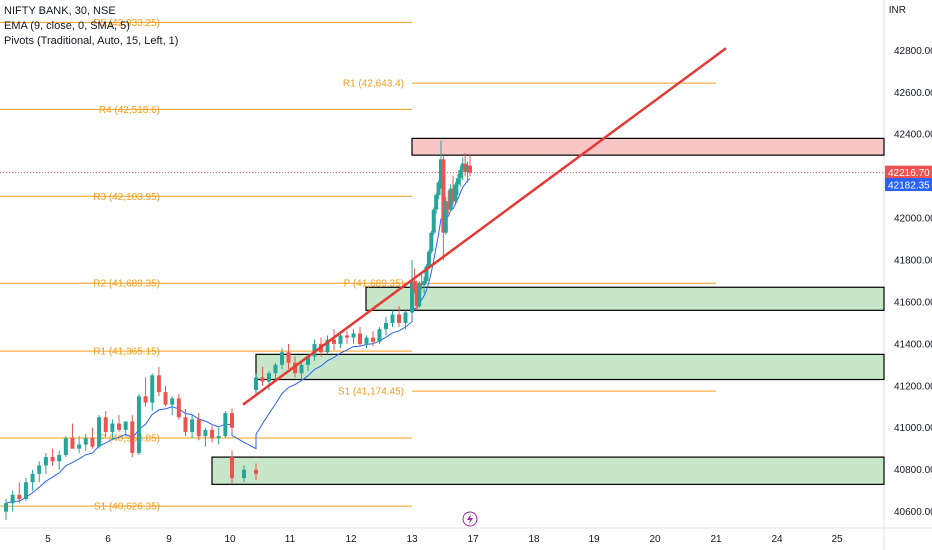 Image resolution: width=932 pixels, height=550 pixels. Describe the element at coordinates (913, 470) in the screenshot. I see `y-tick-label: 40800.00` at that location.